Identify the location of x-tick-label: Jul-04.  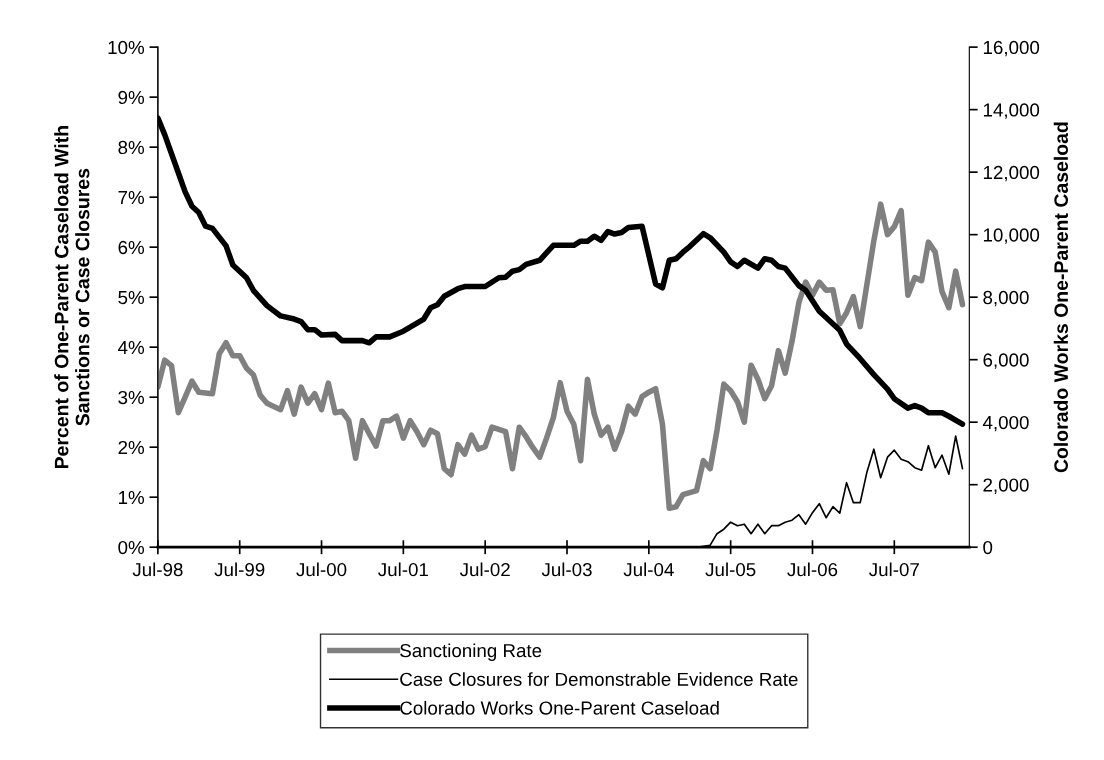
(648, 569).